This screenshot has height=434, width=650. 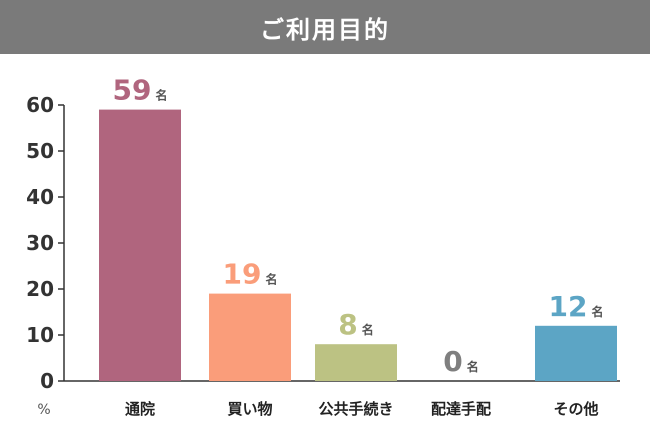 I want to click on y-axis-label: %, so click(x=43, y=410).